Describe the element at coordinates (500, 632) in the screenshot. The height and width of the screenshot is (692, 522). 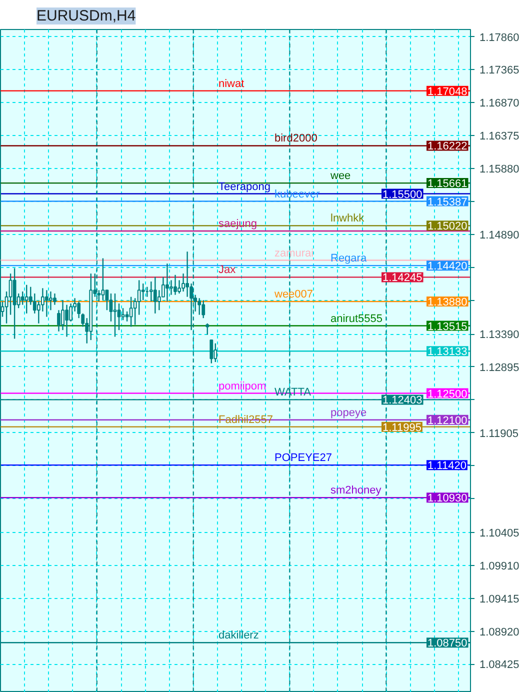
I see `y-tick-label: 1.08920` at that location.